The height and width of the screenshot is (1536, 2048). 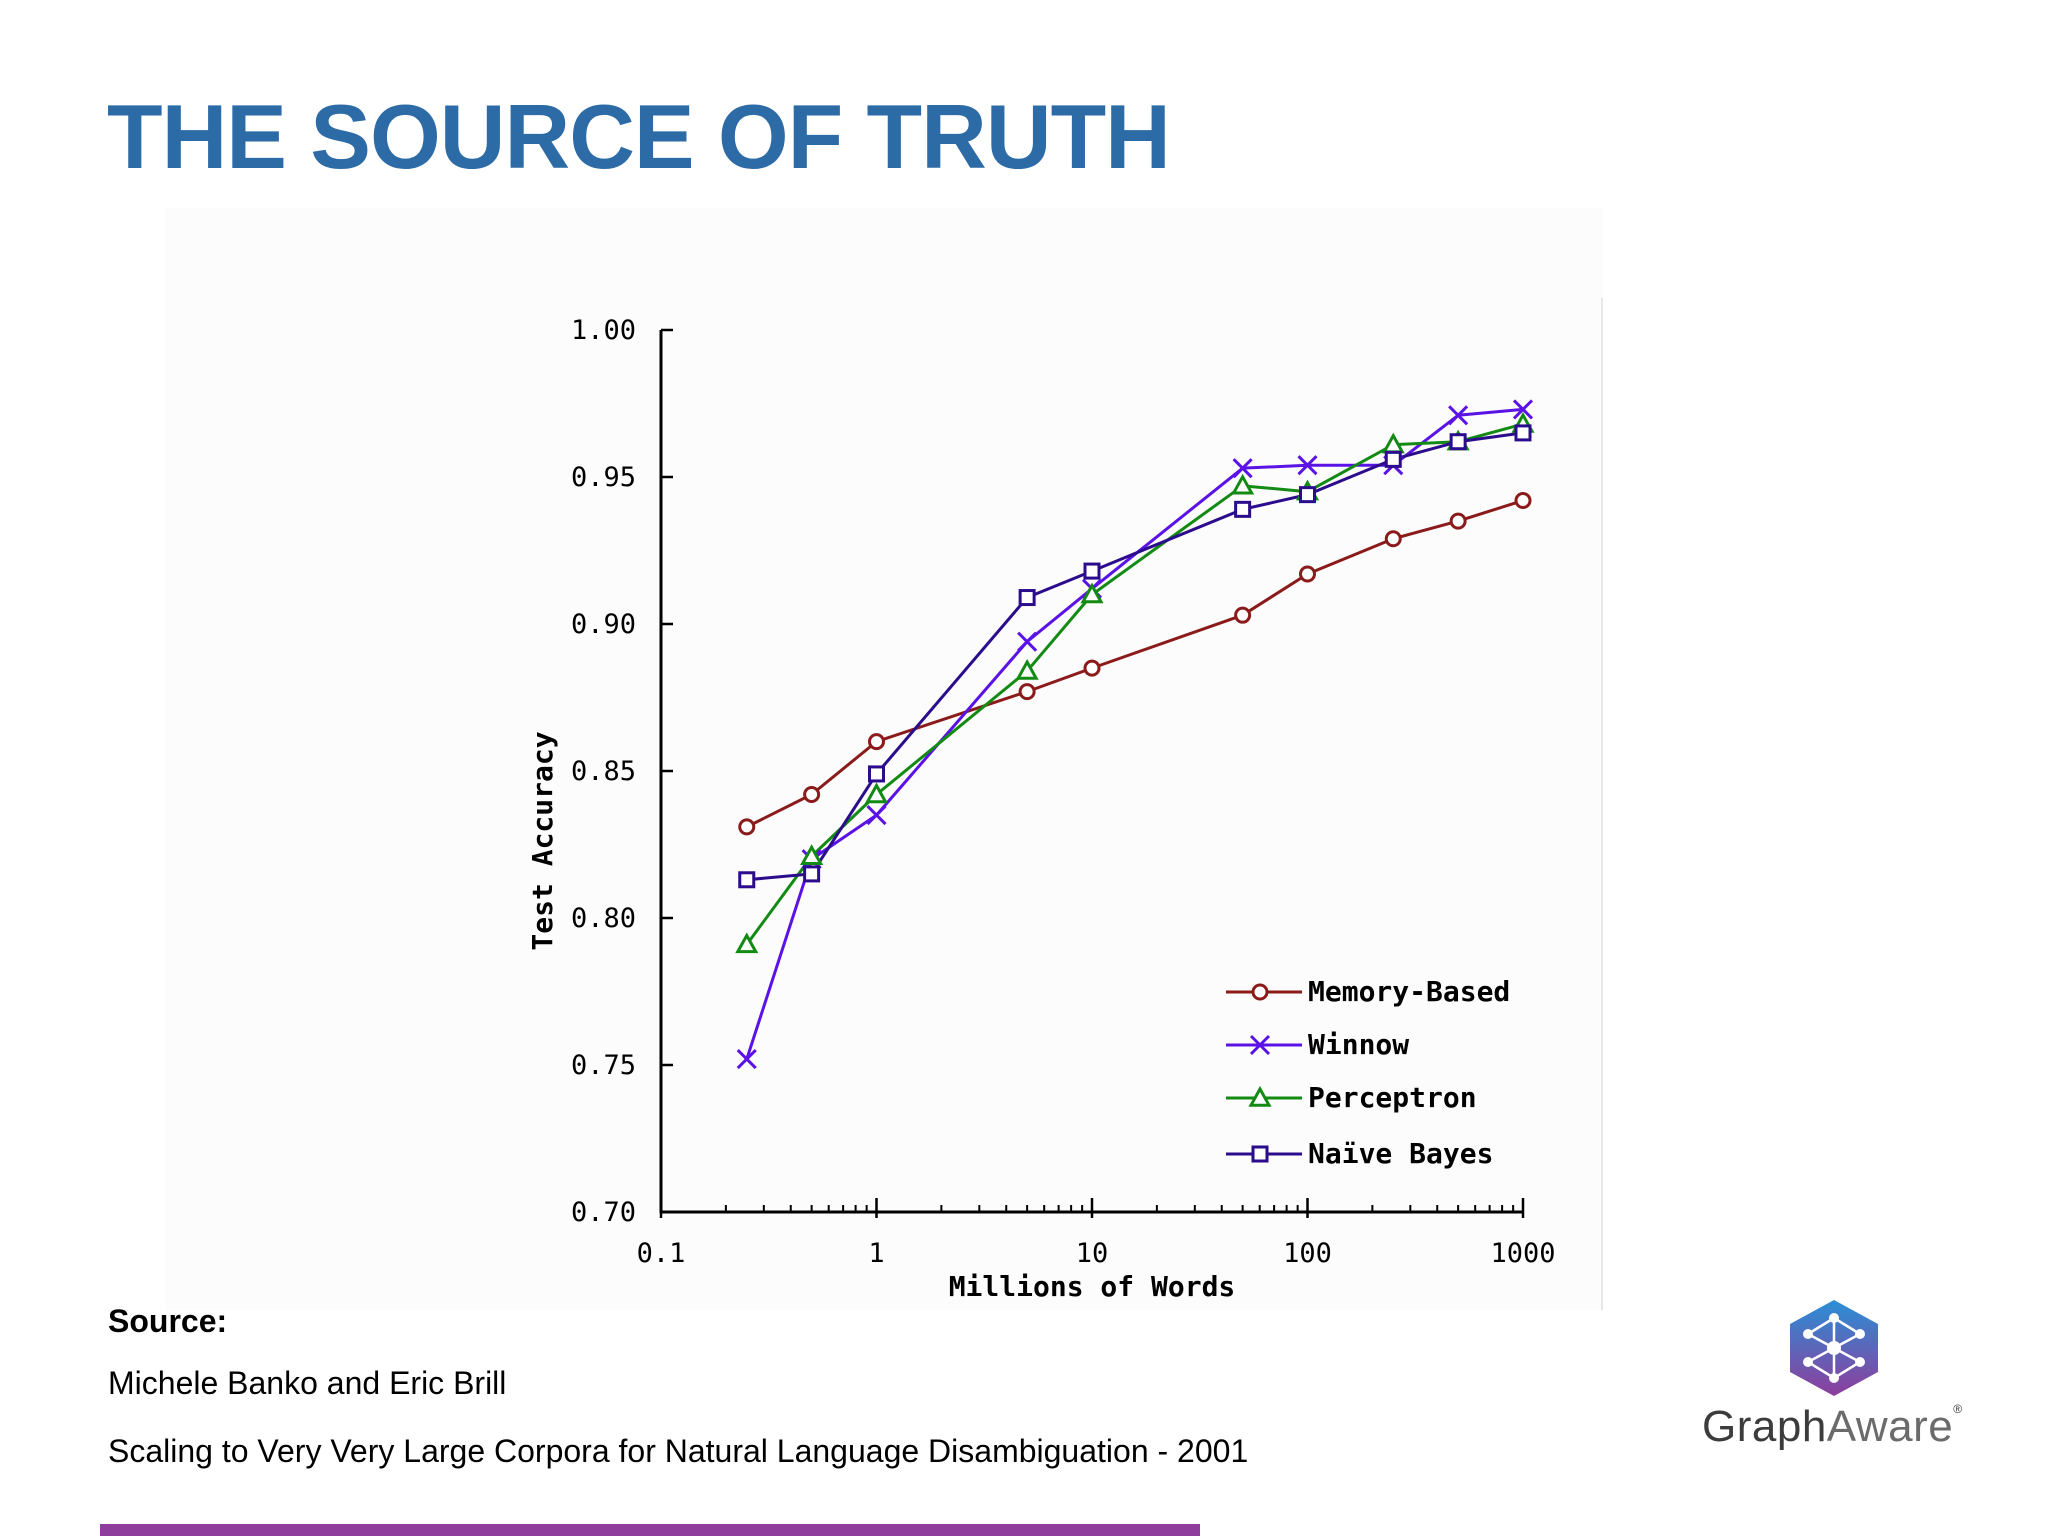 I want to click on series-line-perceptron, so click(x=1134, y=684).